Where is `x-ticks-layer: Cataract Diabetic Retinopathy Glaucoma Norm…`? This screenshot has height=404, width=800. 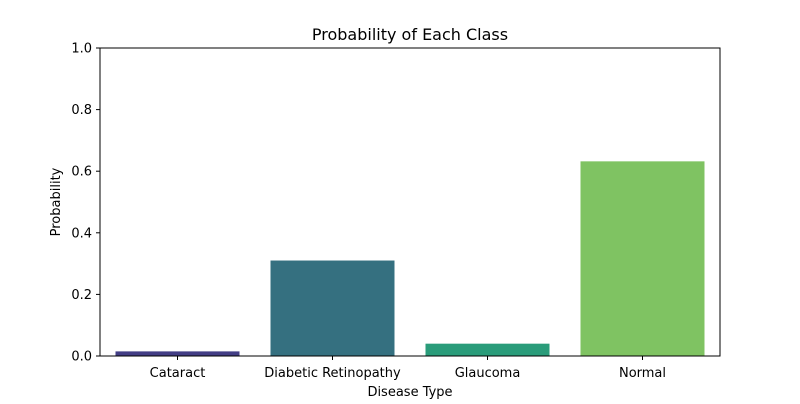
x-ticks-layer: Cataract Diabetic Retinopathy Glaucoma Norm… is located at coordinates (408, 368).